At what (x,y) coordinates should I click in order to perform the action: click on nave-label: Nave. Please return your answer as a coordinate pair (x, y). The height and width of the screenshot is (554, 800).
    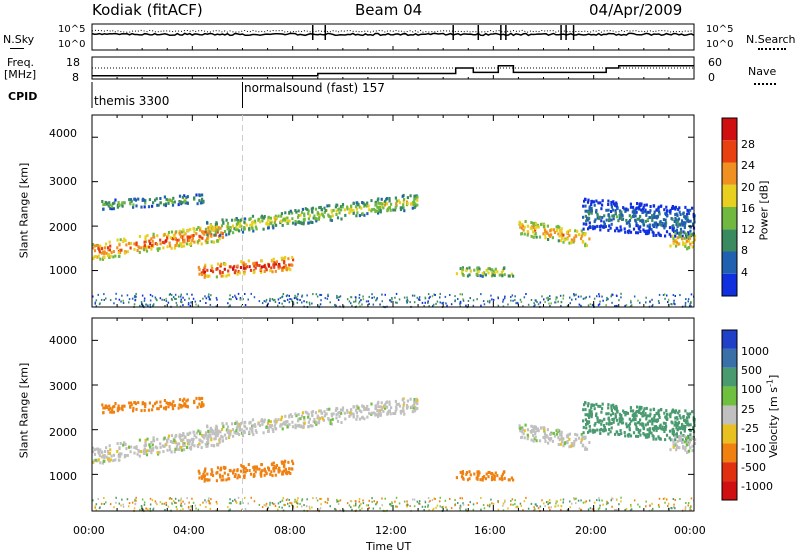
    Looking at the image, I should click on (762, 71).